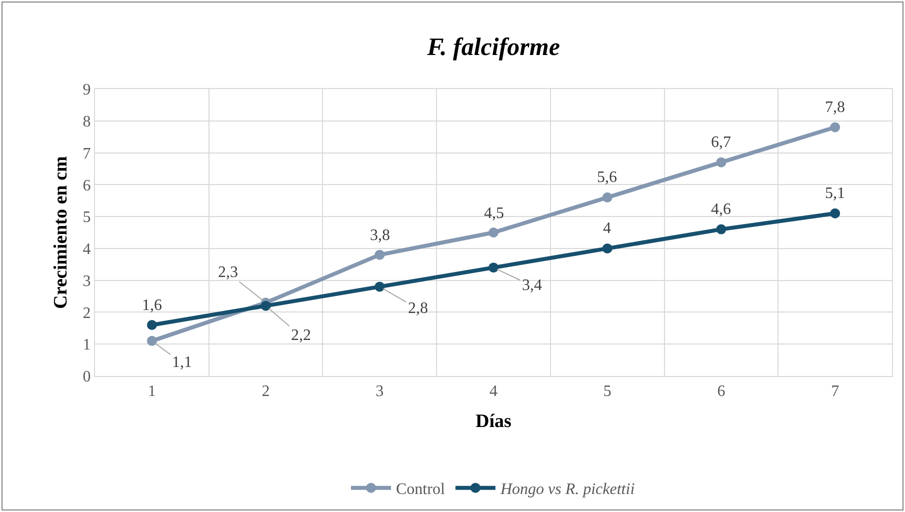 This screenshot has width=905, height=512. I want to click on x-axis-title: Días, so click(494, 421).